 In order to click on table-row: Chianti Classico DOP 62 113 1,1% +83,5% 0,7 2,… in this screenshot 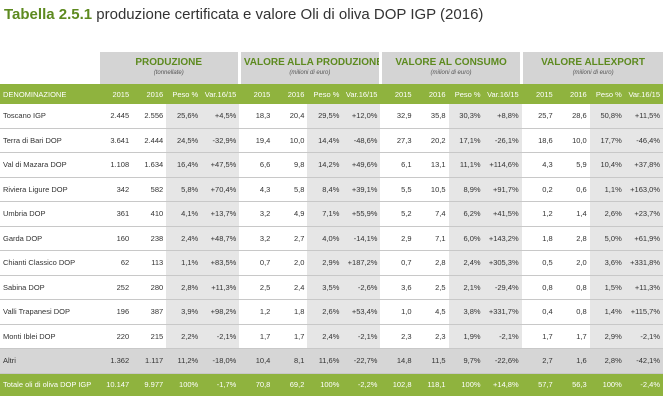, I will do `click(331, 263)`.